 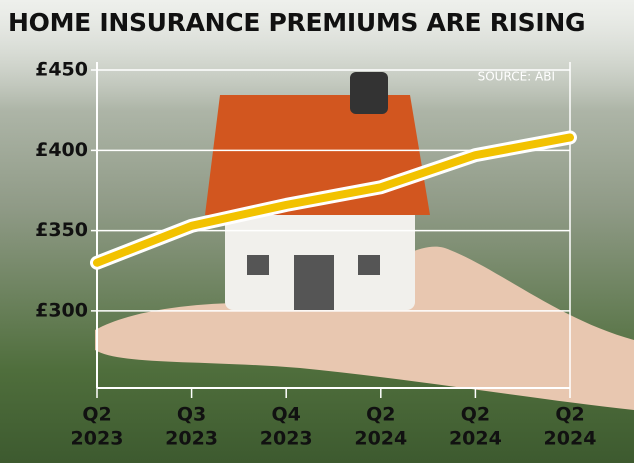 I want to click on y-tick-label: £300, so click(x=61, y=310).